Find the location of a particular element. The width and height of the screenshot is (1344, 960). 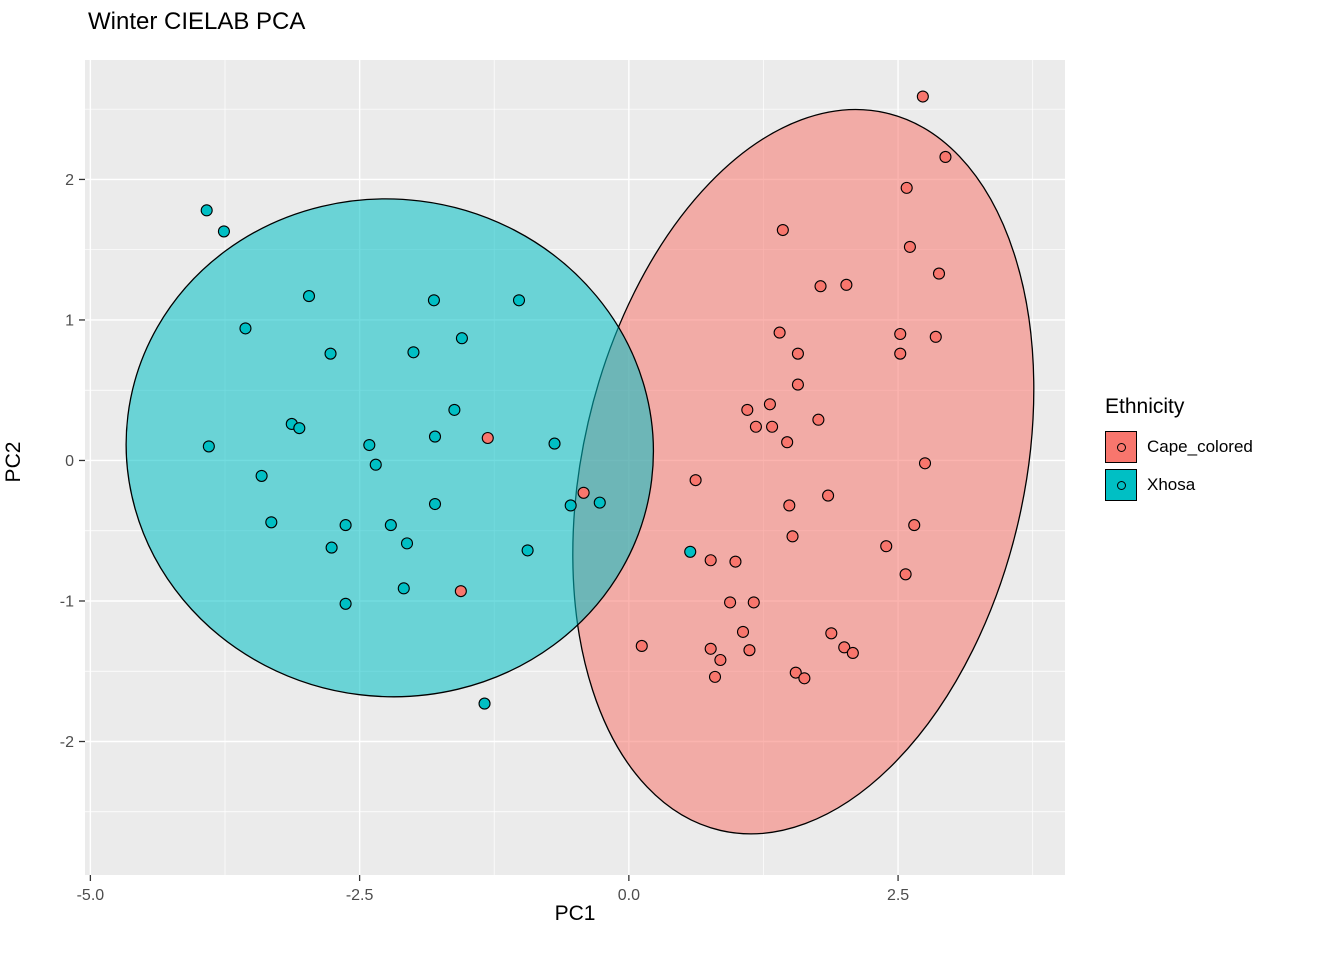

x-tick-label: -2.5 is located at coordinates (360, 895).